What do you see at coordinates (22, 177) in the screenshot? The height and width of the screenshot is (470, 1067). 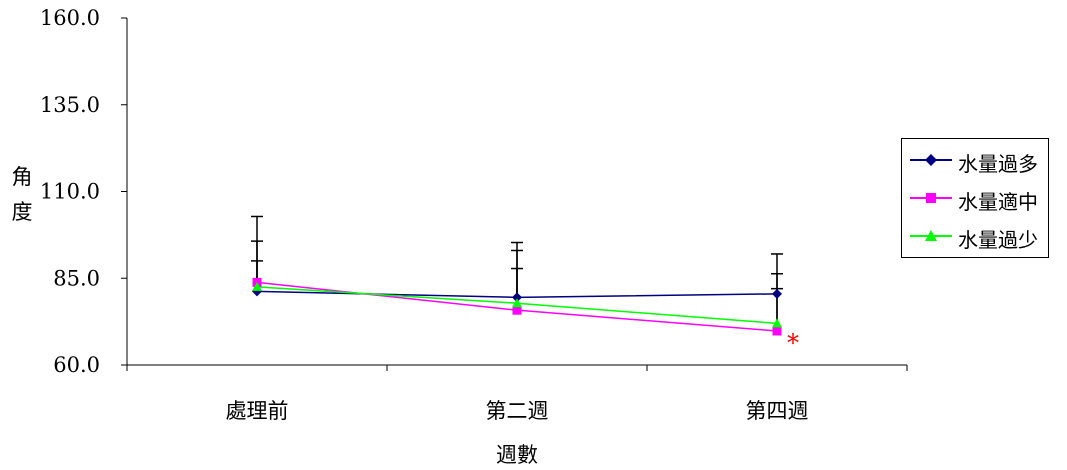 I see `y-axis-label-char-1: 角` at bounding box center [22, 177].